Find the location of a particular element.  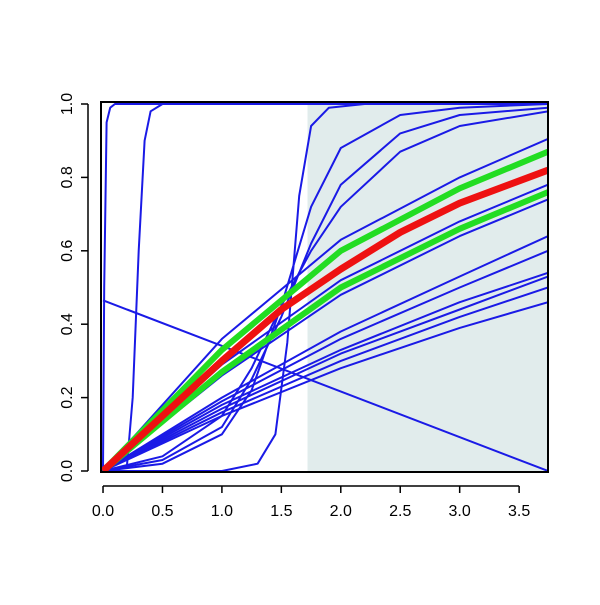

y-tick-label: 0.4 is located at coordinates (67, 324).